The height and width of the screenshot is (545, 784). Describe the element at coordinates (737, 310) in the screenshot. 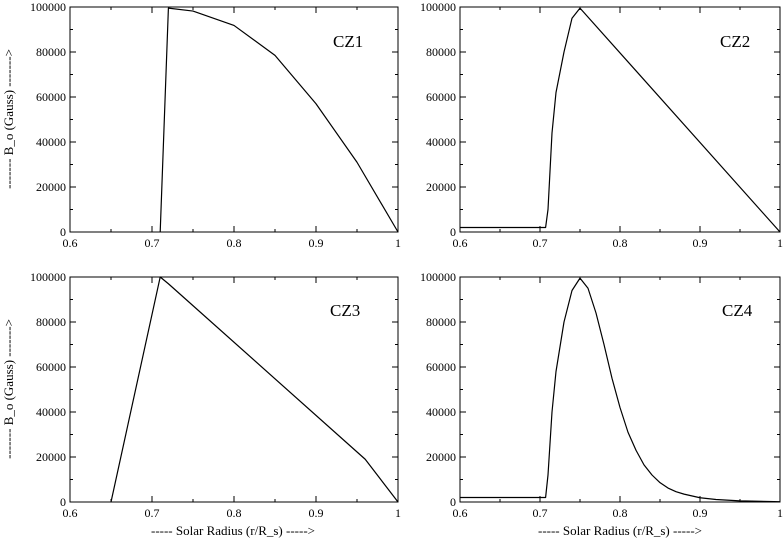

I see `panel-title-cz4: CZ4` at that location.